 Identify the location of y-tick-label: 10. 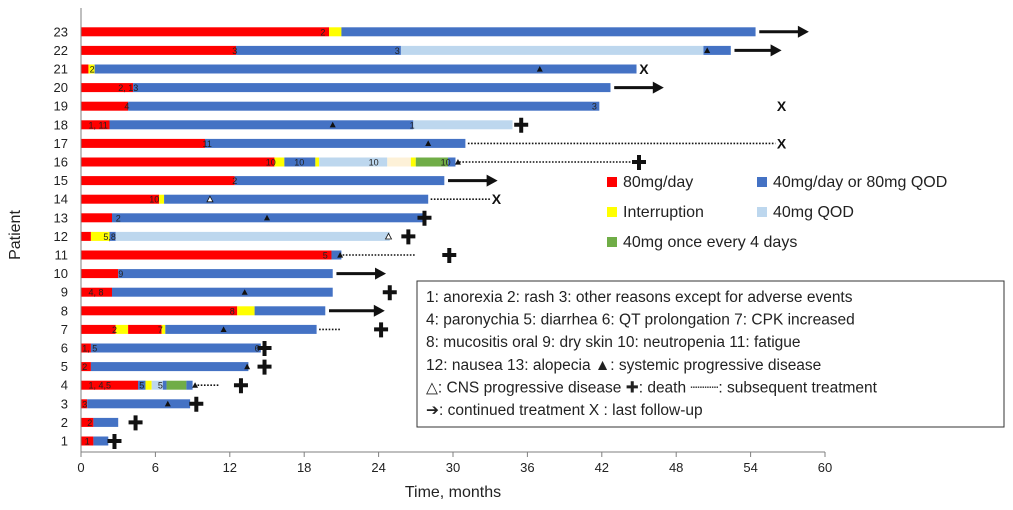
(61, 273).